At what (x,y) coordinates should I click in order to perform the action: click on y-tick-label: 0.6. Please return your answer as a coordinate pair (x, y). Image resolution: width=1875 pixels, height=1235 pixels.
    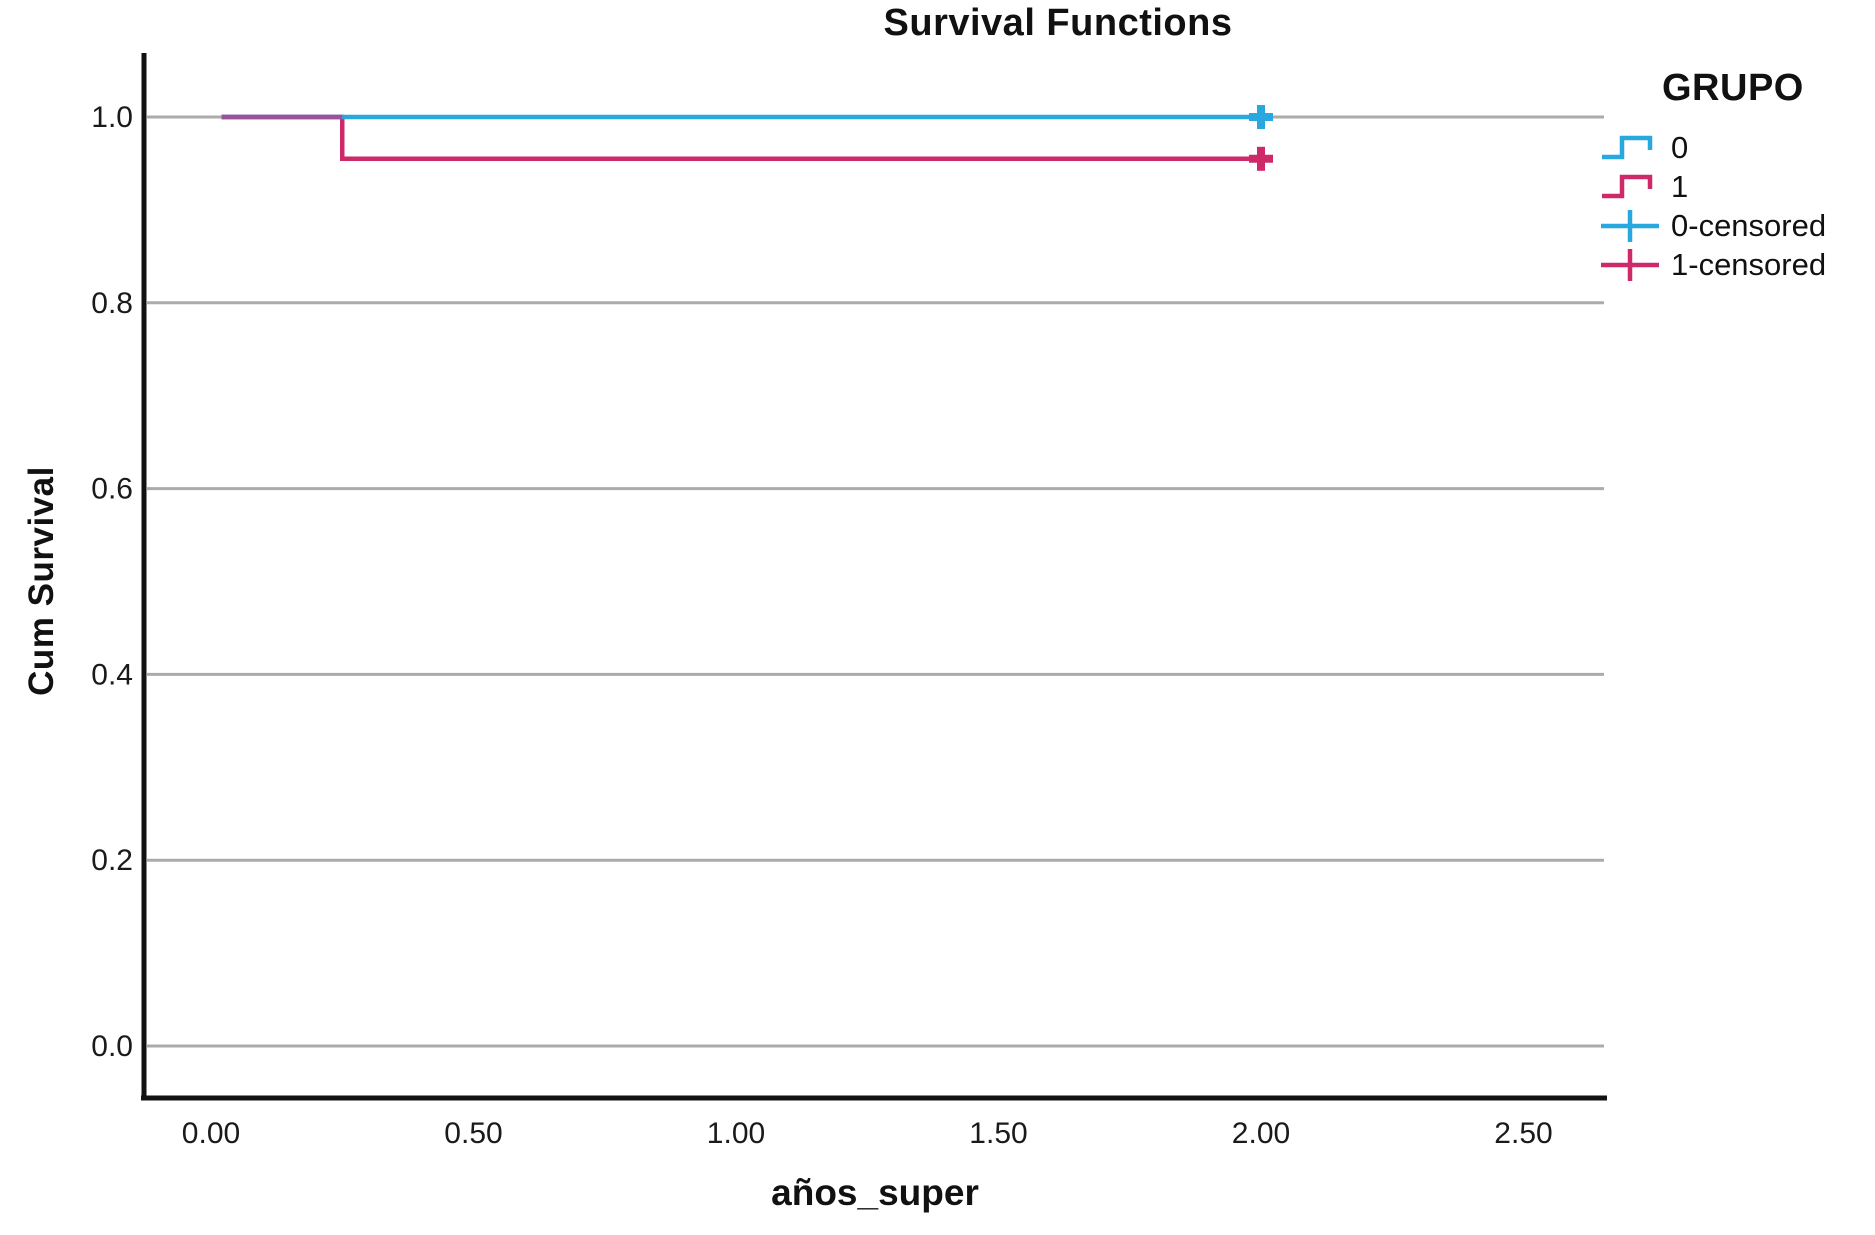
    Looking at the image, I should click on (112, 489).